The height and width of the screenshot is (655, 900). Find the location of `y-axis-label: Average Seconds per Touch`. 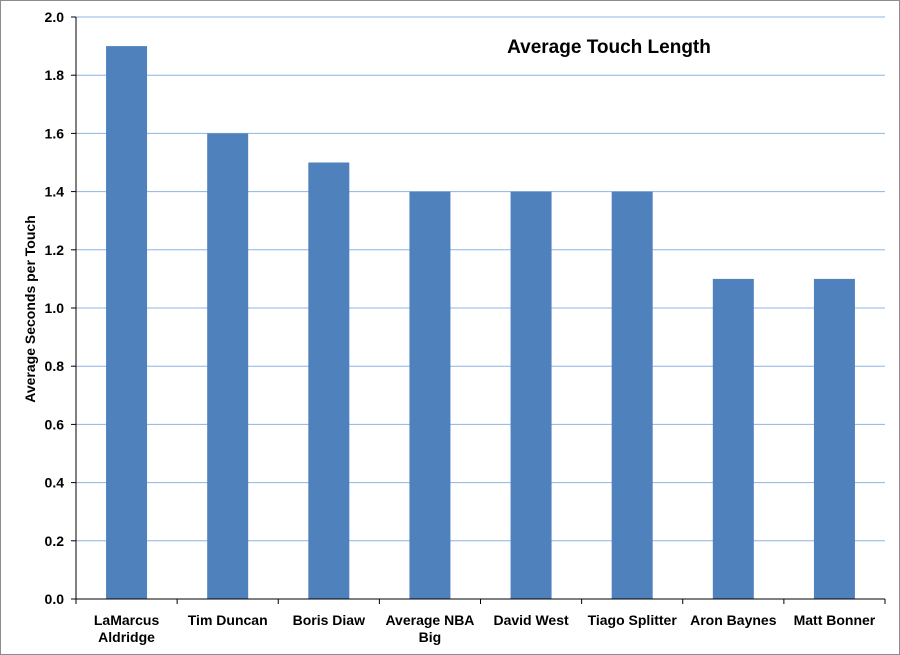

y-axis-label: Average Seconds per Touch is located at coordinates (30, 309).